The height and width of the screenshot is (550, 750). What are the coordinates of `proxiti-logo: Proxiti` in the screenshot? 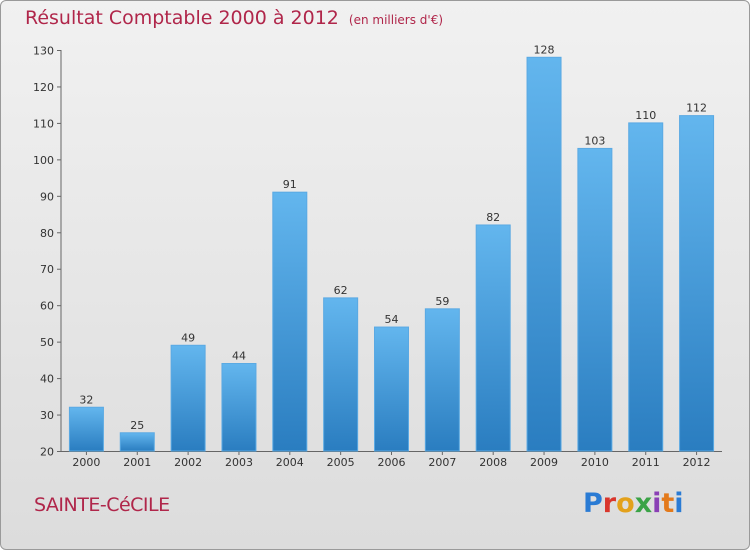 It's located at (633, 503).